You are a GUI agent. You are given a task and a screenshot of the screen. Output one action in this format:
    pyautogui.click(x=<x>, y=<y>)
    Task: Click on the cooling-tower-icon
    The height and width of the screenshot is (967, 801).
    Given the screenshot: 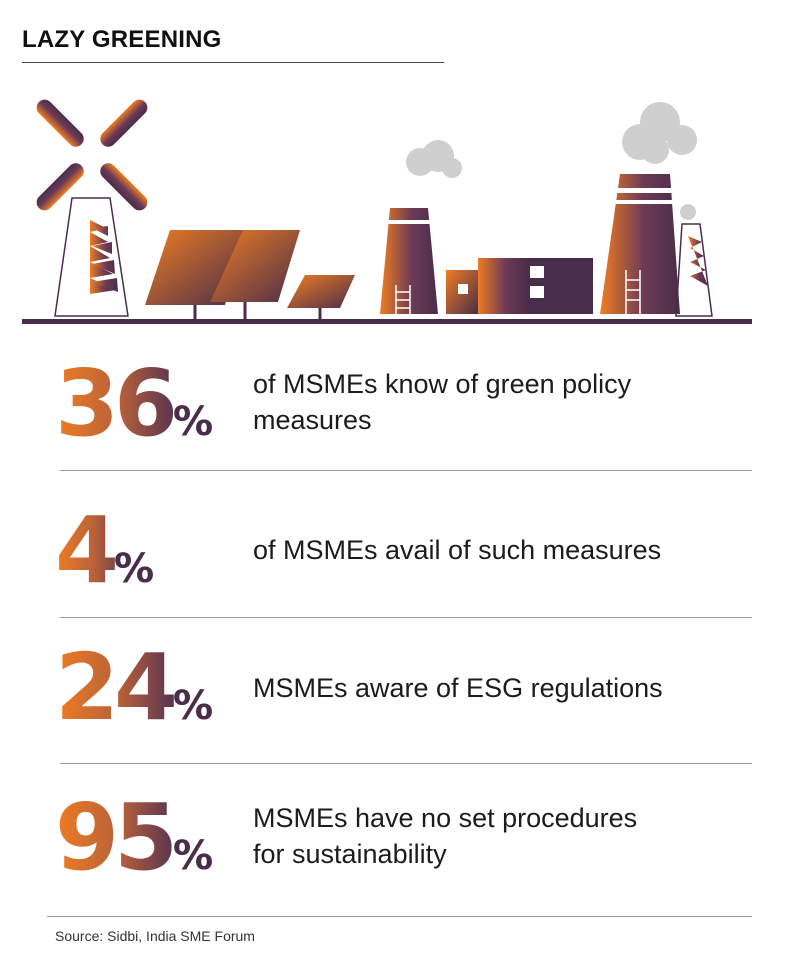 What is the action you would take?
    pyautogui.click(x=409, y=261)
    